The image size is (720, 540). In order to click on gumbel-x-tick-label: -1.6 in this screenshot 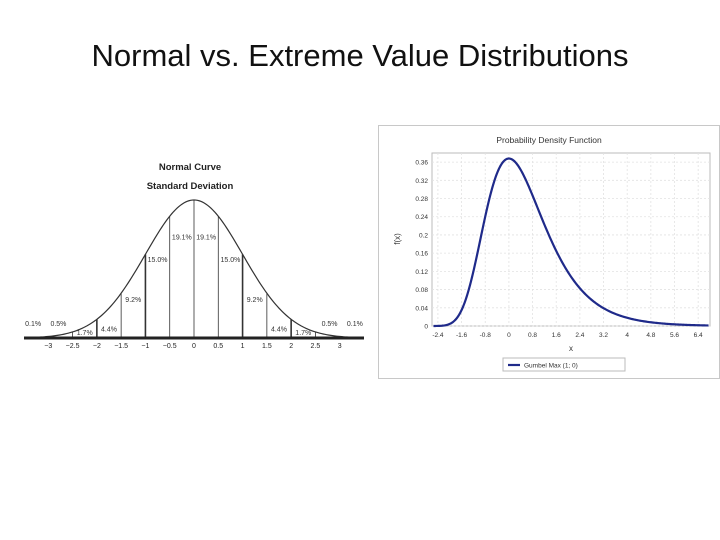, I will do `click(462, 335)`.